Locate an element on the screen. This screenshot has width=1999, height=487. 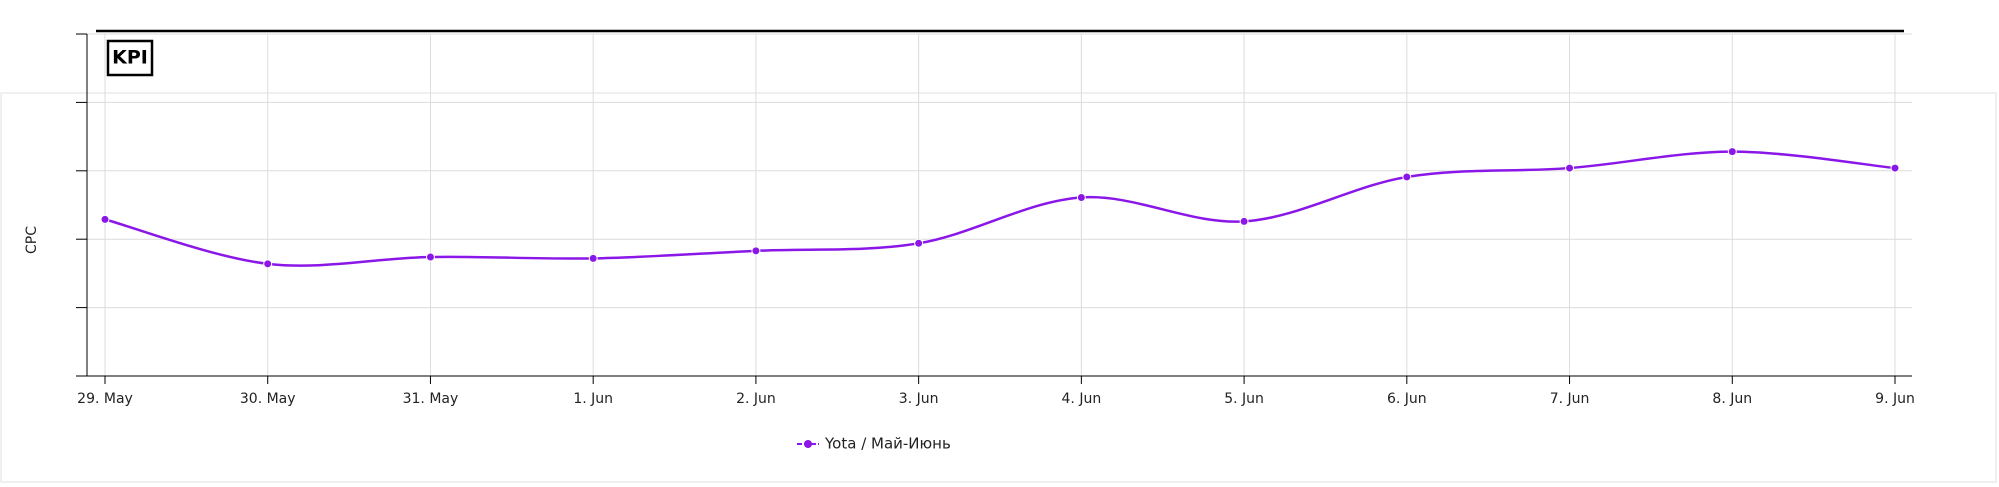
title-box is located at coordinates (130, 58).